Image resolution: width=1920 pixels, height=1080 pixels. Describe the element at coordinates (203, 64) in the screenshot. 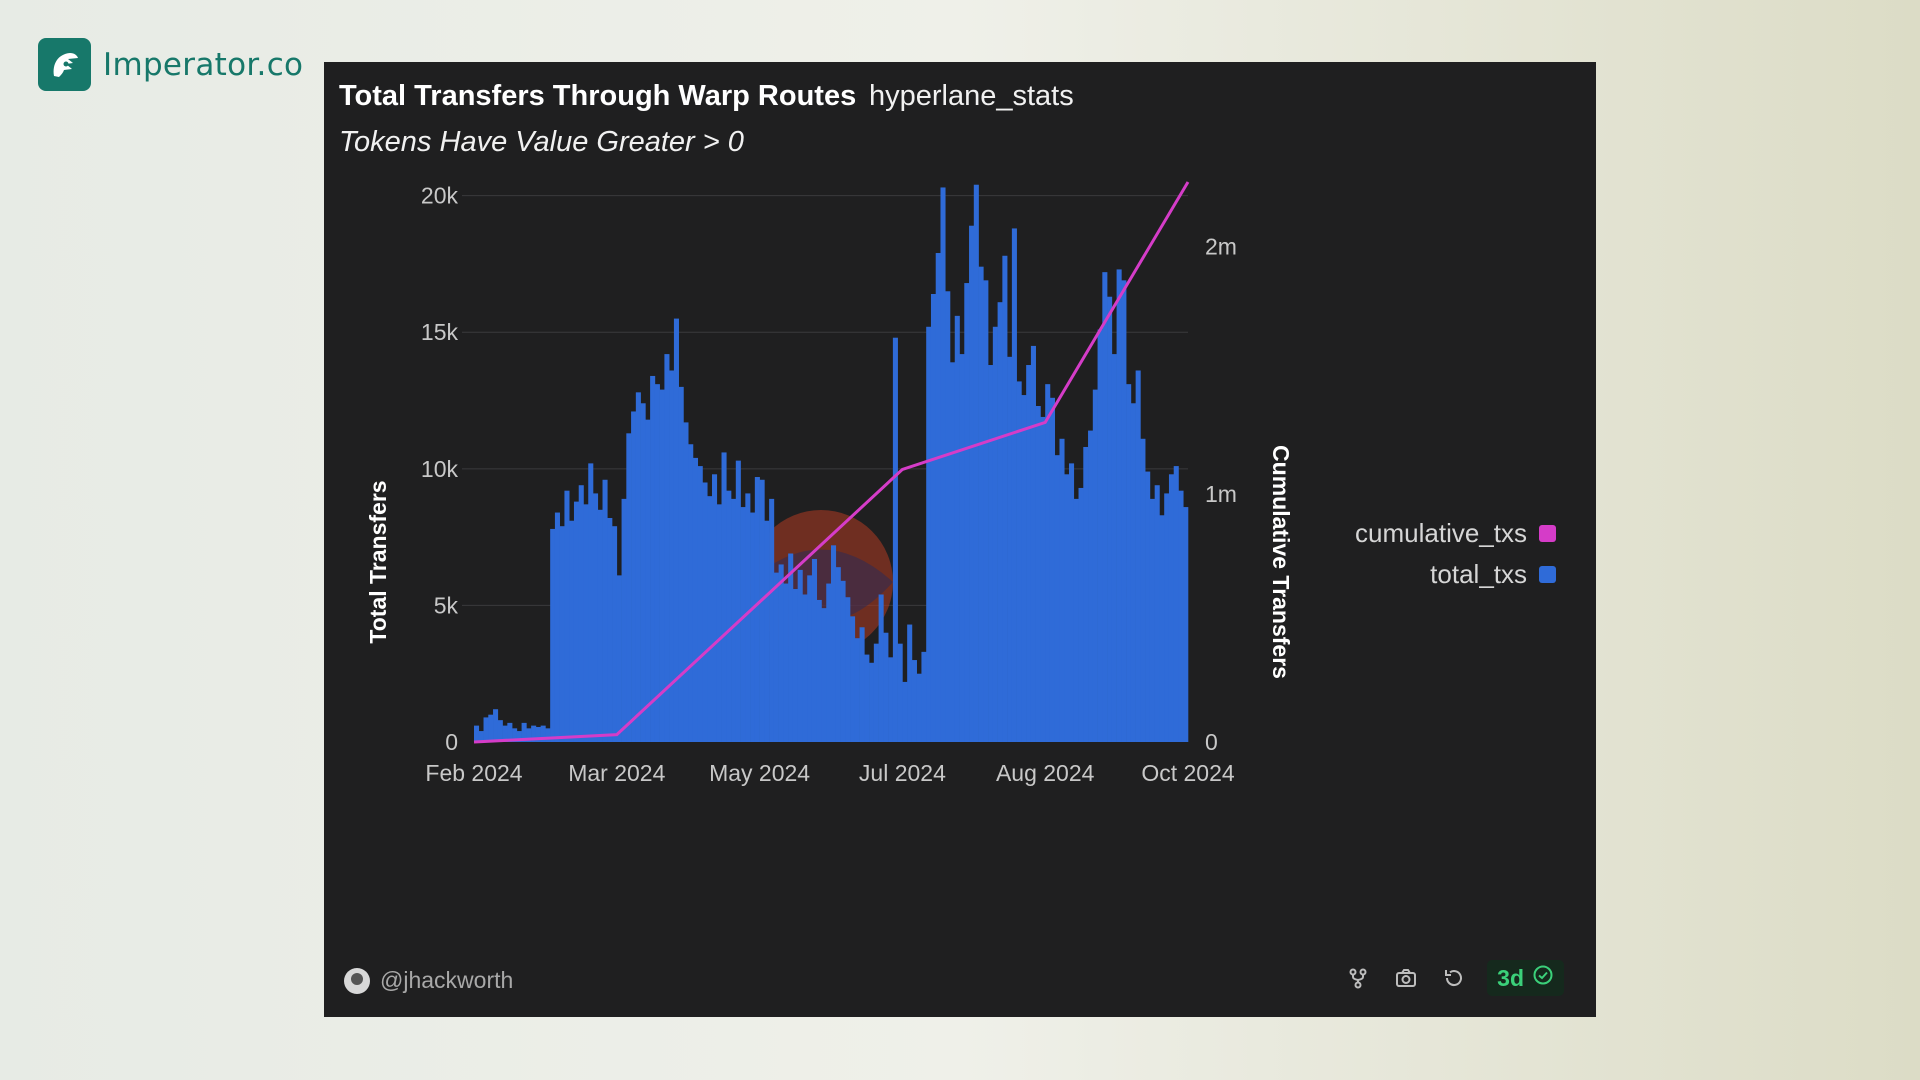

I see `brand-name: Imperator.co` at that location.